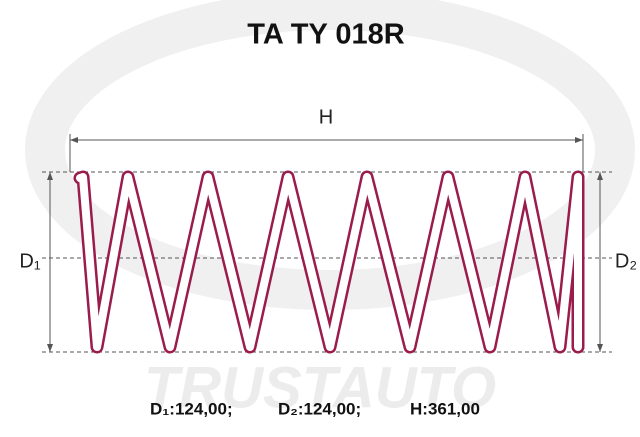  I want to click on watermark: TRUSTAUTO, so click(320, 387).